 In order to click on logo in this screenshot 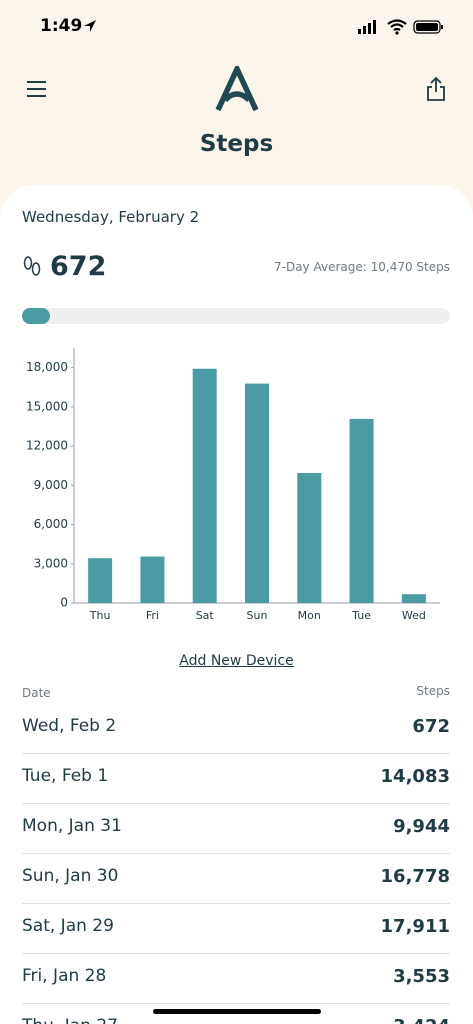, I will do `click(237, 89)`.